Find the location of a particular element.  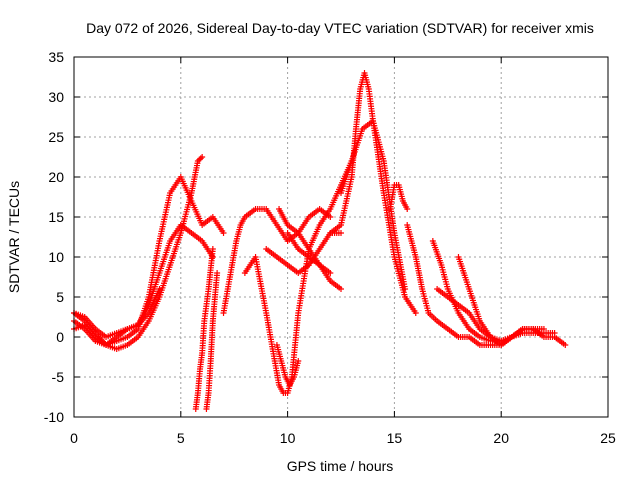

y-tick-label: 15 is located at coordinates (56, 217).